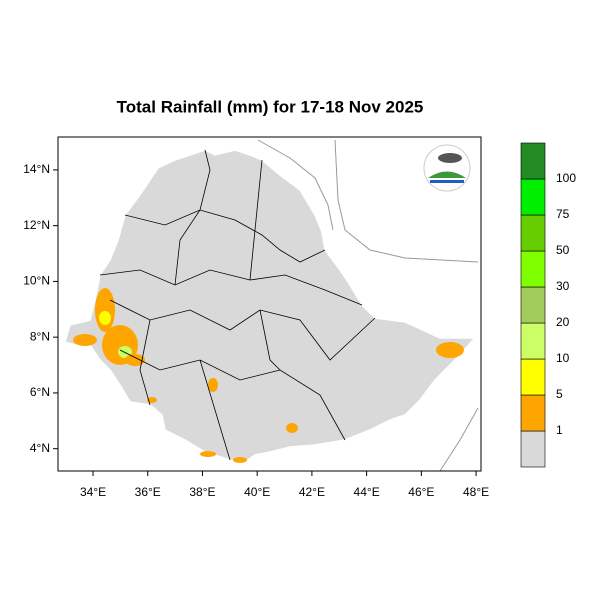 This screenshot has height=605, width=600. Describe the element at coordinates (40, 336) in the screenshot. I see `y-tick-label: 8°N` at that location.